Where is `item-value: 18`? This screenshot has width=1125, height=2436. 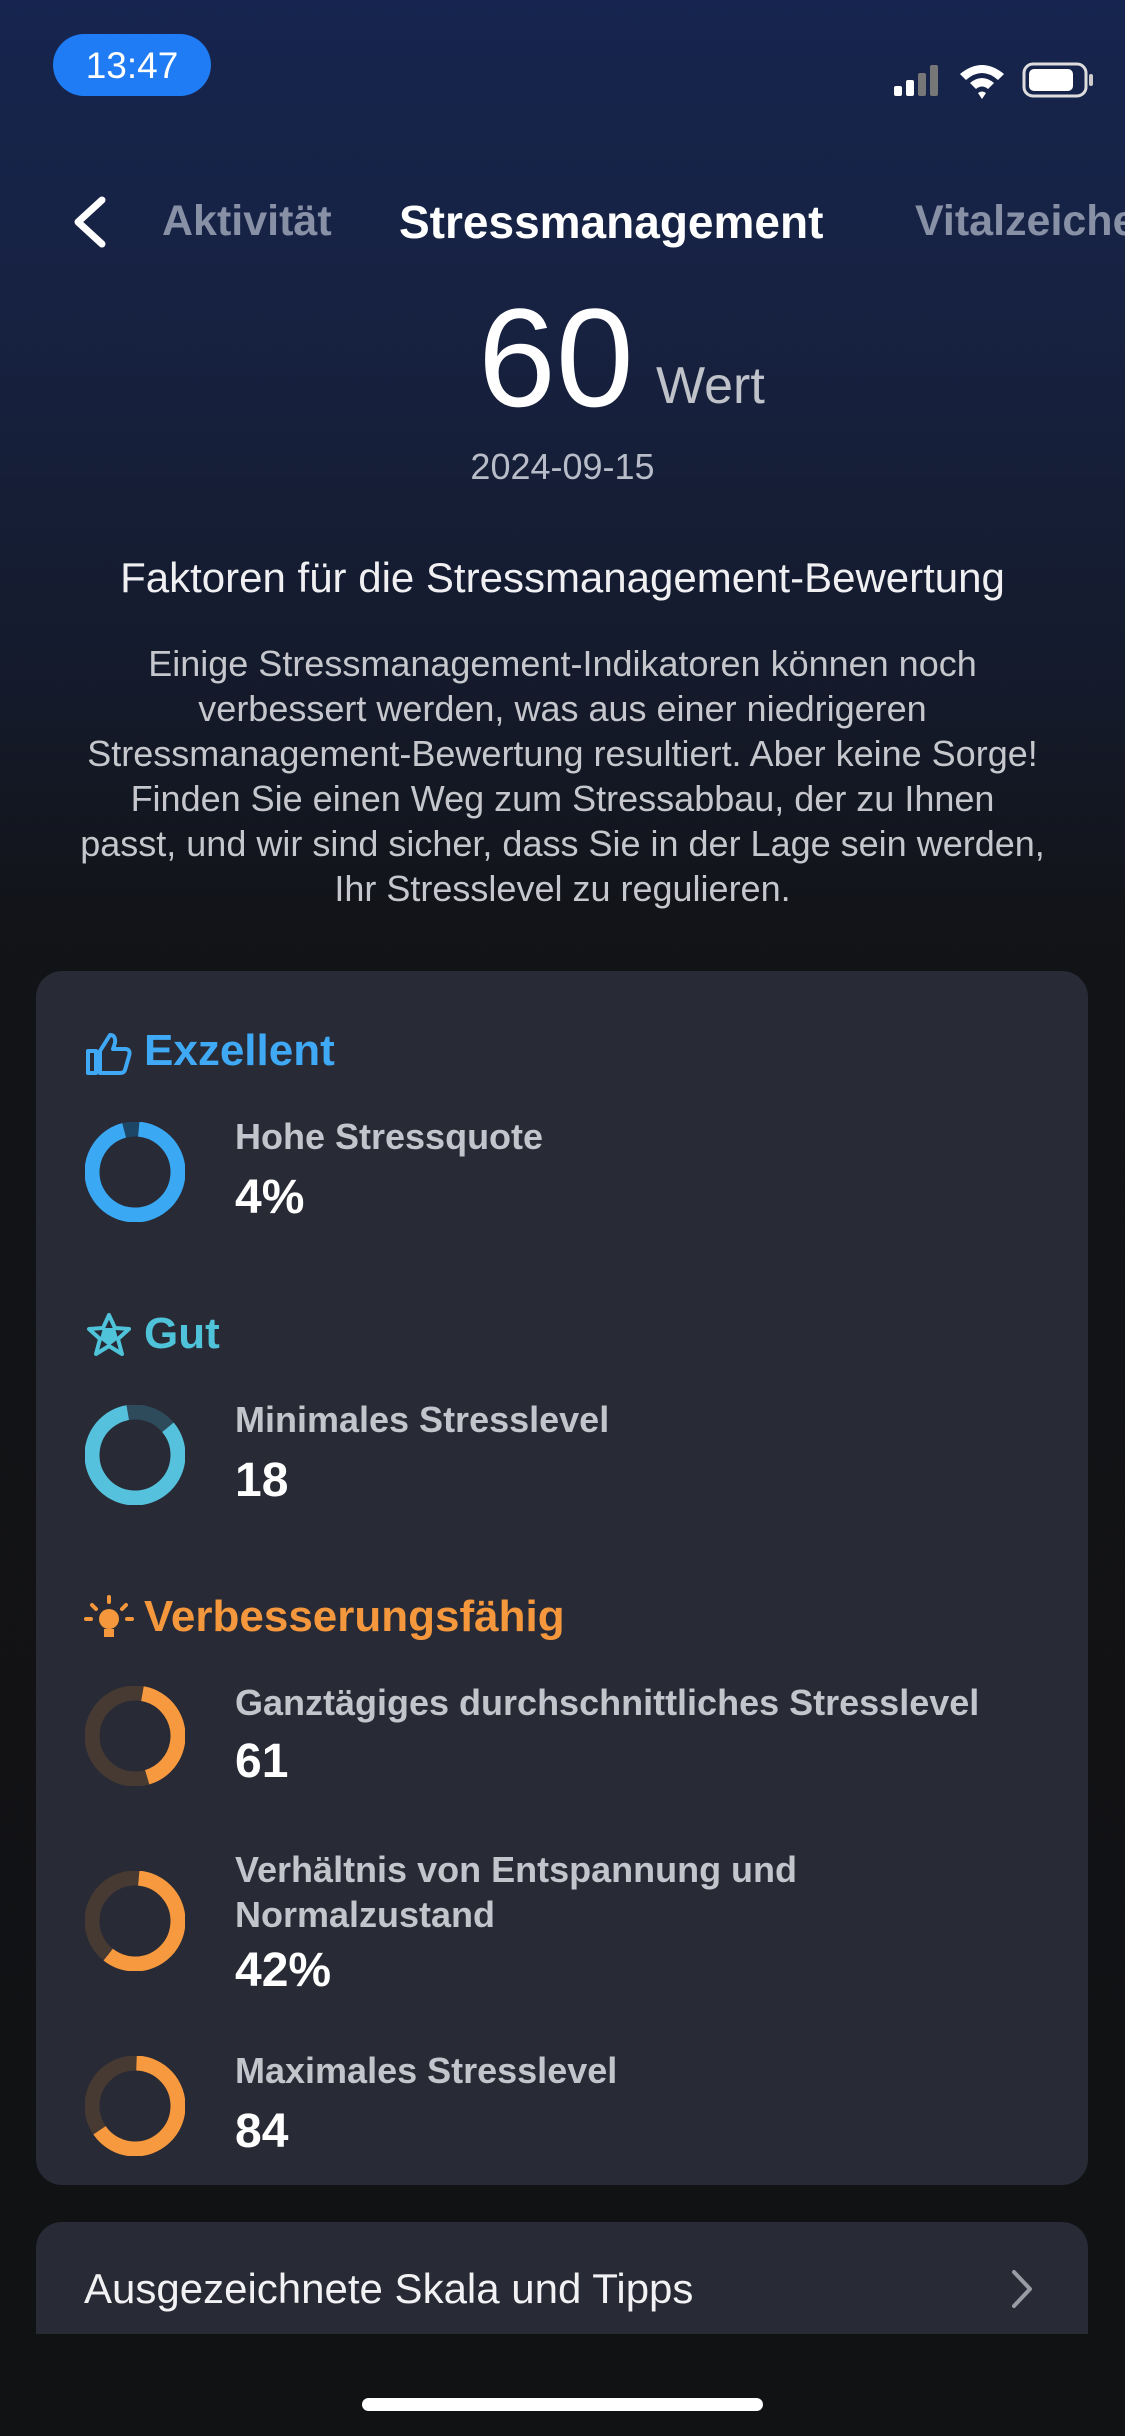
item-value: 18 is located at coordinates (262, 1480).